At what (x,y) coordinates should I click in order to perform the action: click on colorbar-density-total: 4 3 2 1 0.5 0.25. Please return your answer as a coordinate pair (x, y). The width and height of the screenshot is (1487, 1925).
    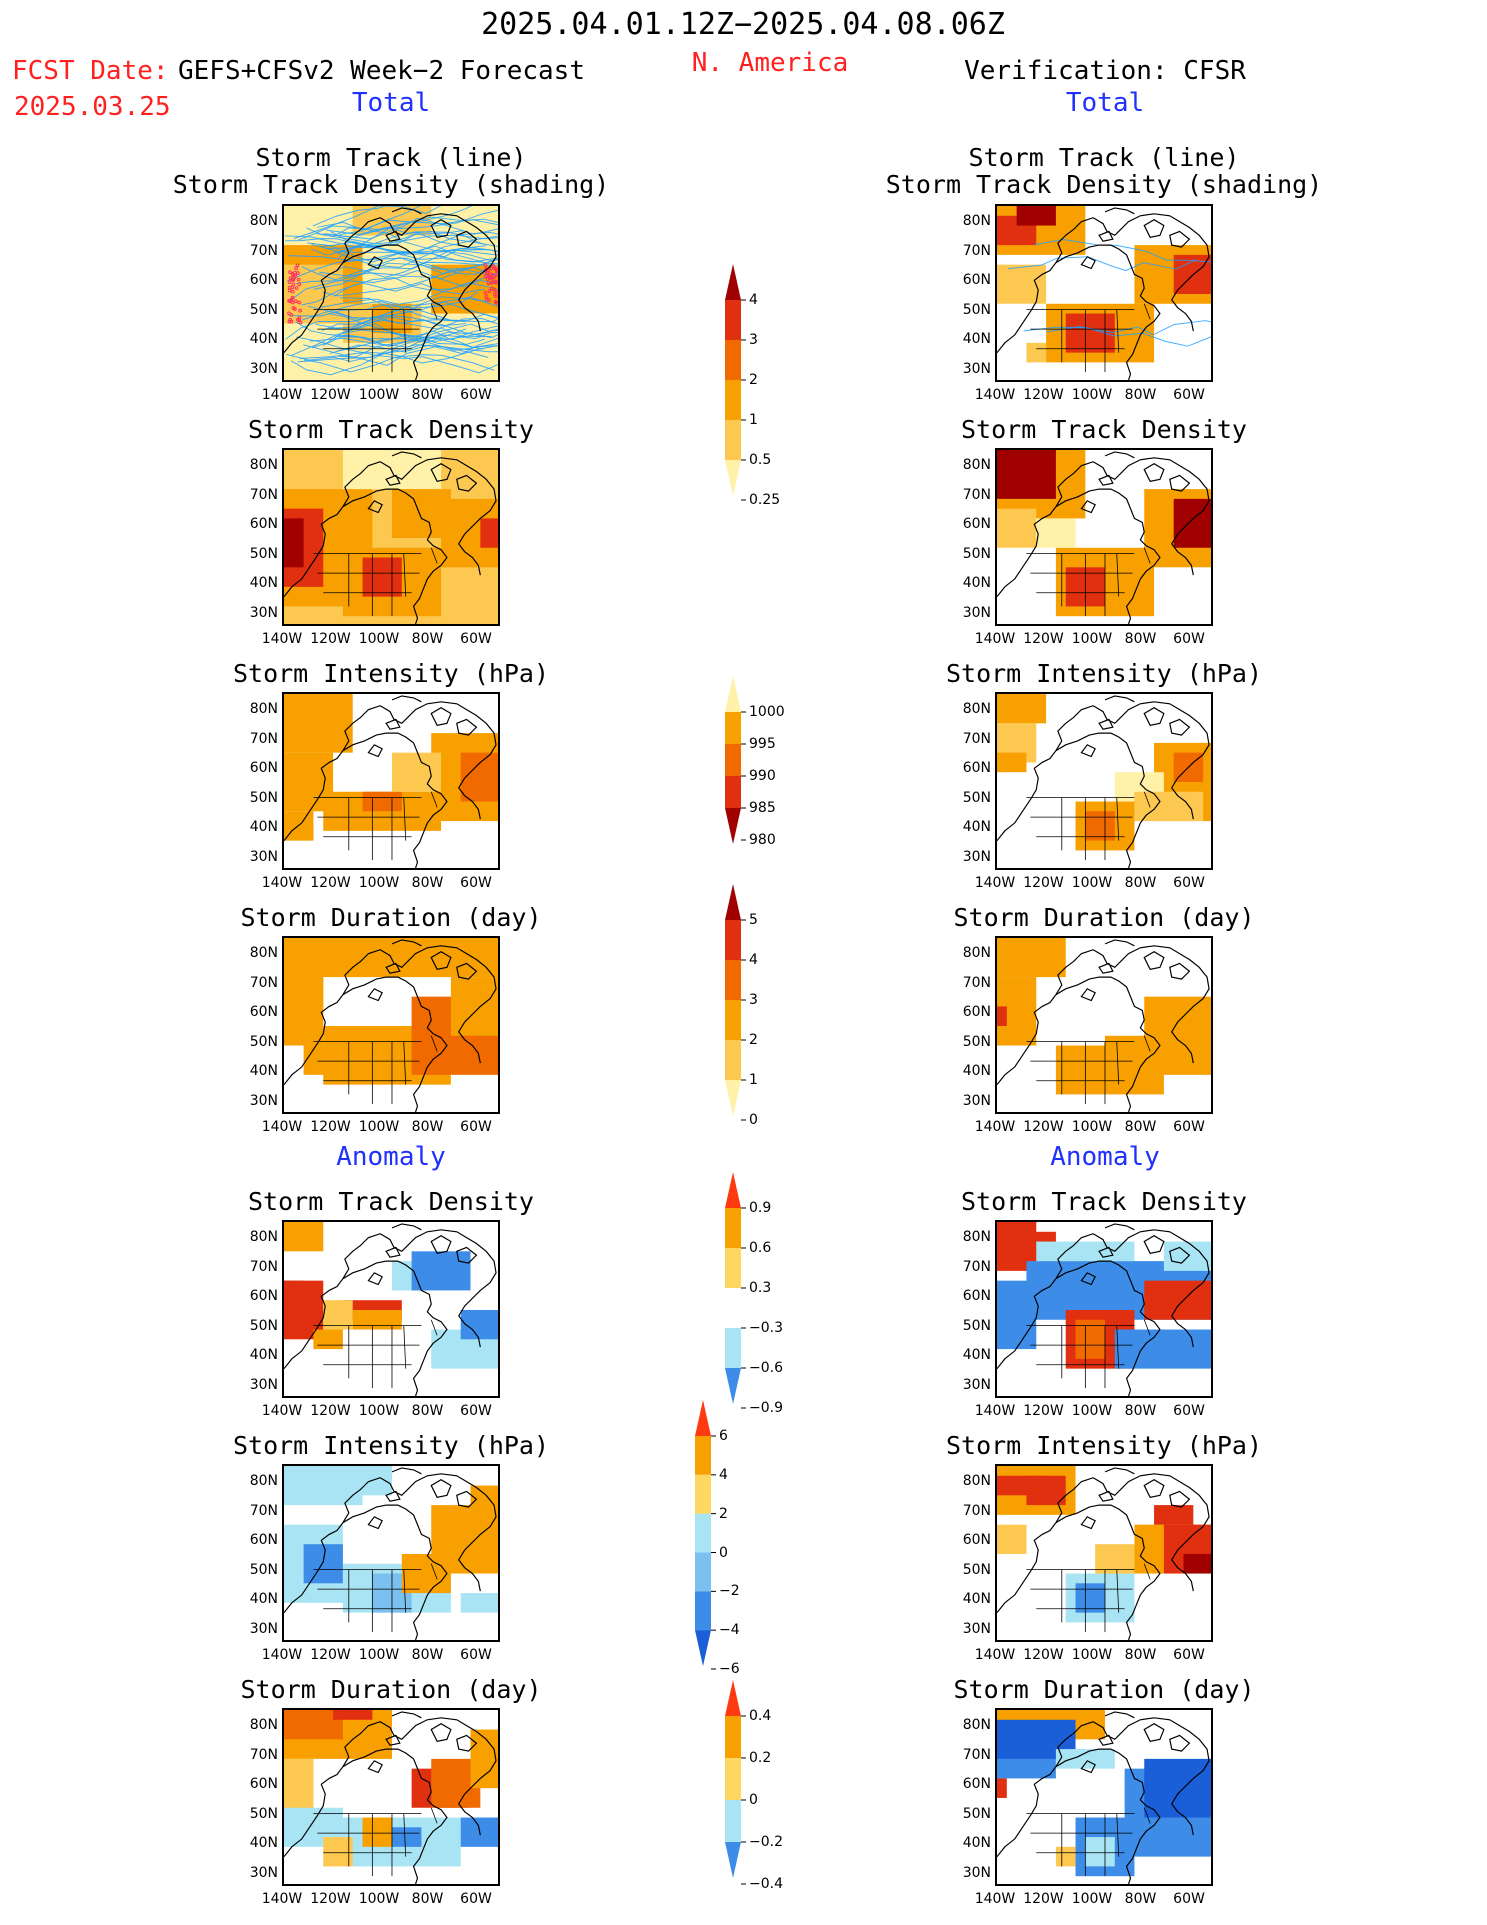
    Looking at the image, I should click on (765, 400).